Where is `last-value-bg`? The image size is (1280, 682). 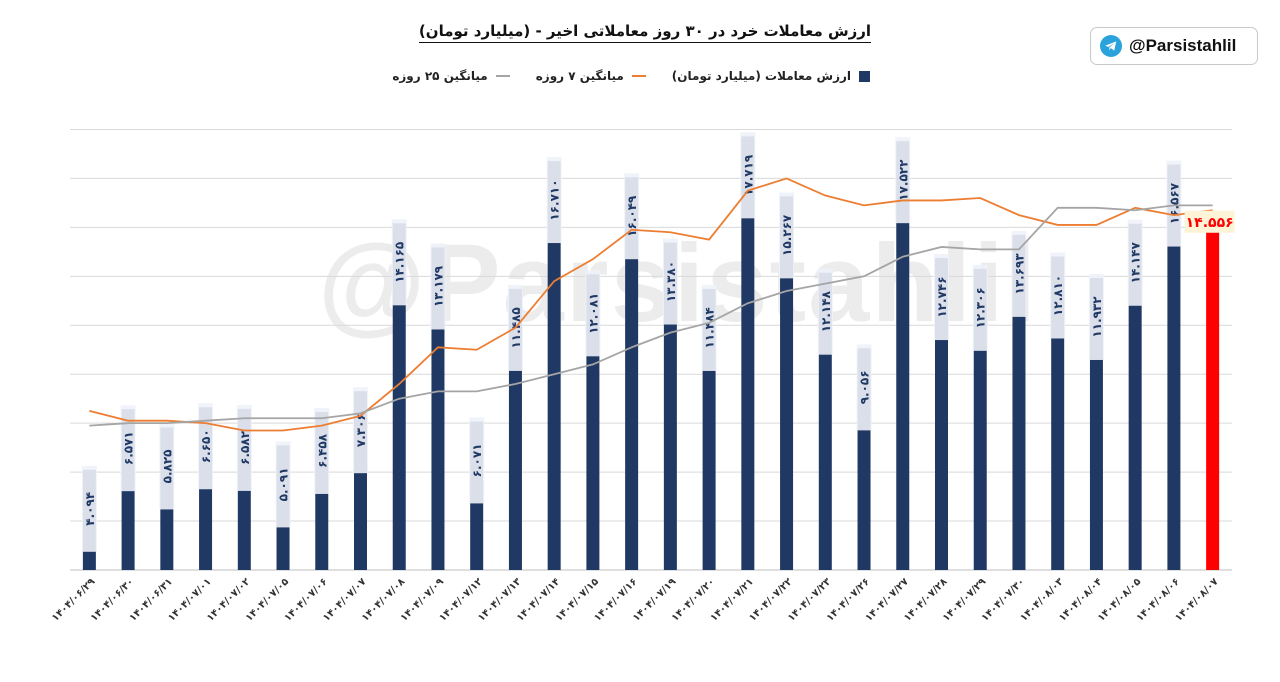
last-value-bg is located at coordinates (1209, 221).